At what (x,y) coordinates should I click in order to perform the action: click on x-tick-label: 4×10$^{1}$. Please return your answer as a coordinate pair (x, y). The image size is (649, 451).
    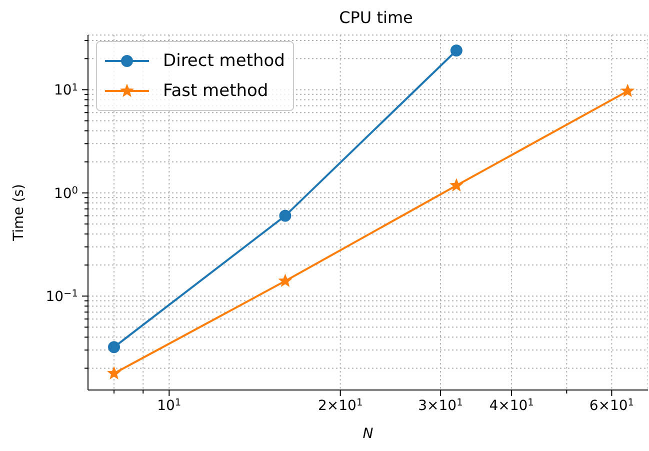
    Looking at the image, I should click on (511, 406).